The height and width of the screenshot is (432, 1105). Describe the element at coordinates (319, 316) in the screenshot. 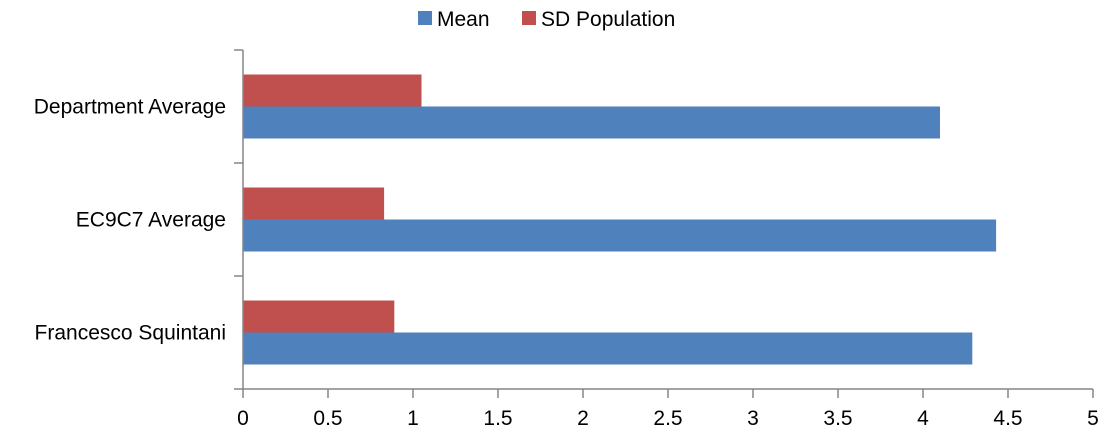

I see `bar-sd-population-francesco-squintani` at that location.